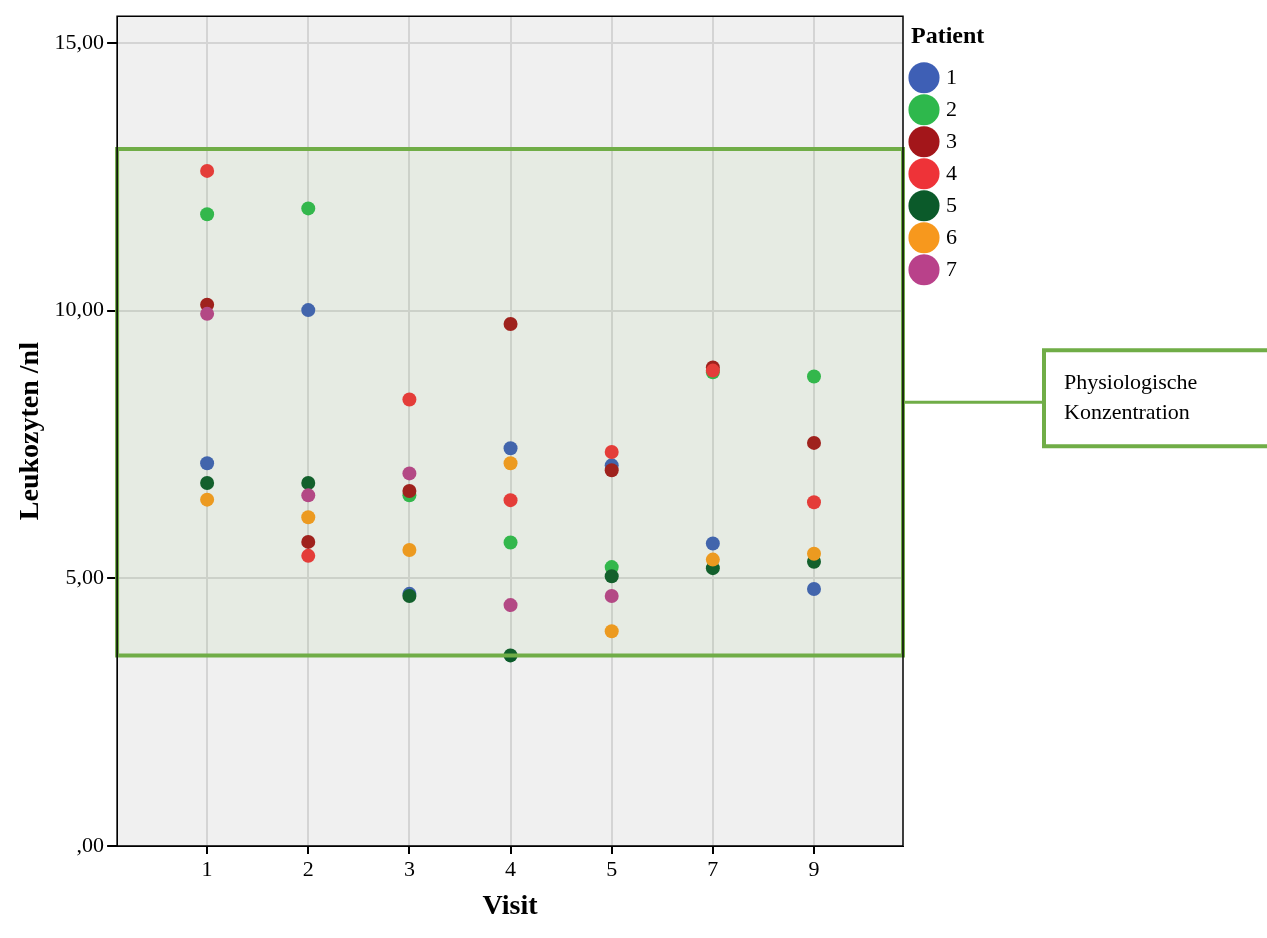 The image size is (1267, 938). What do you see at coordinates (951, 108) in the screenshot?
I see `legend-label: 2` at bounding box center [951, 108].